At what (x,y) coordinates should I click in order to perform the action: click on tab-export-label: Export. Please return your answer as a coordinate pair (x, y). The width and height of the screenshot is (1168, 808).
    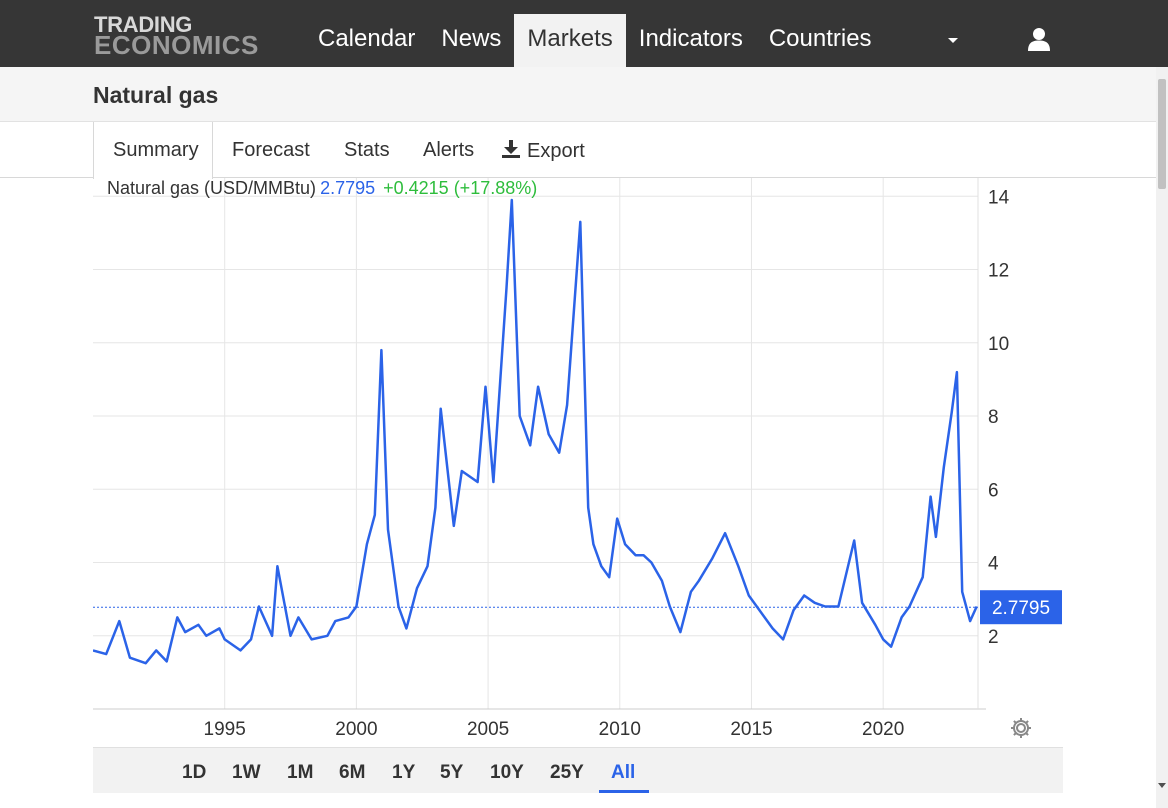
    Looking at the image, I should click on (556, 151).